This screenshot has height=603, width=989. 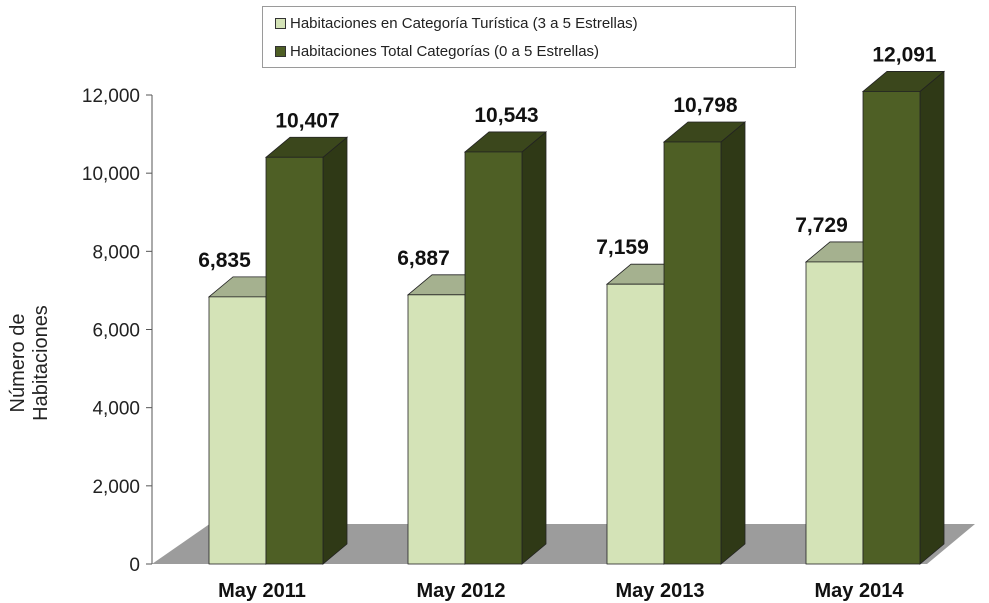 What do you see at coordinates (280, 51) in the screenshot?
I see `legend-swatch-total` at bounding box center [280, 51].